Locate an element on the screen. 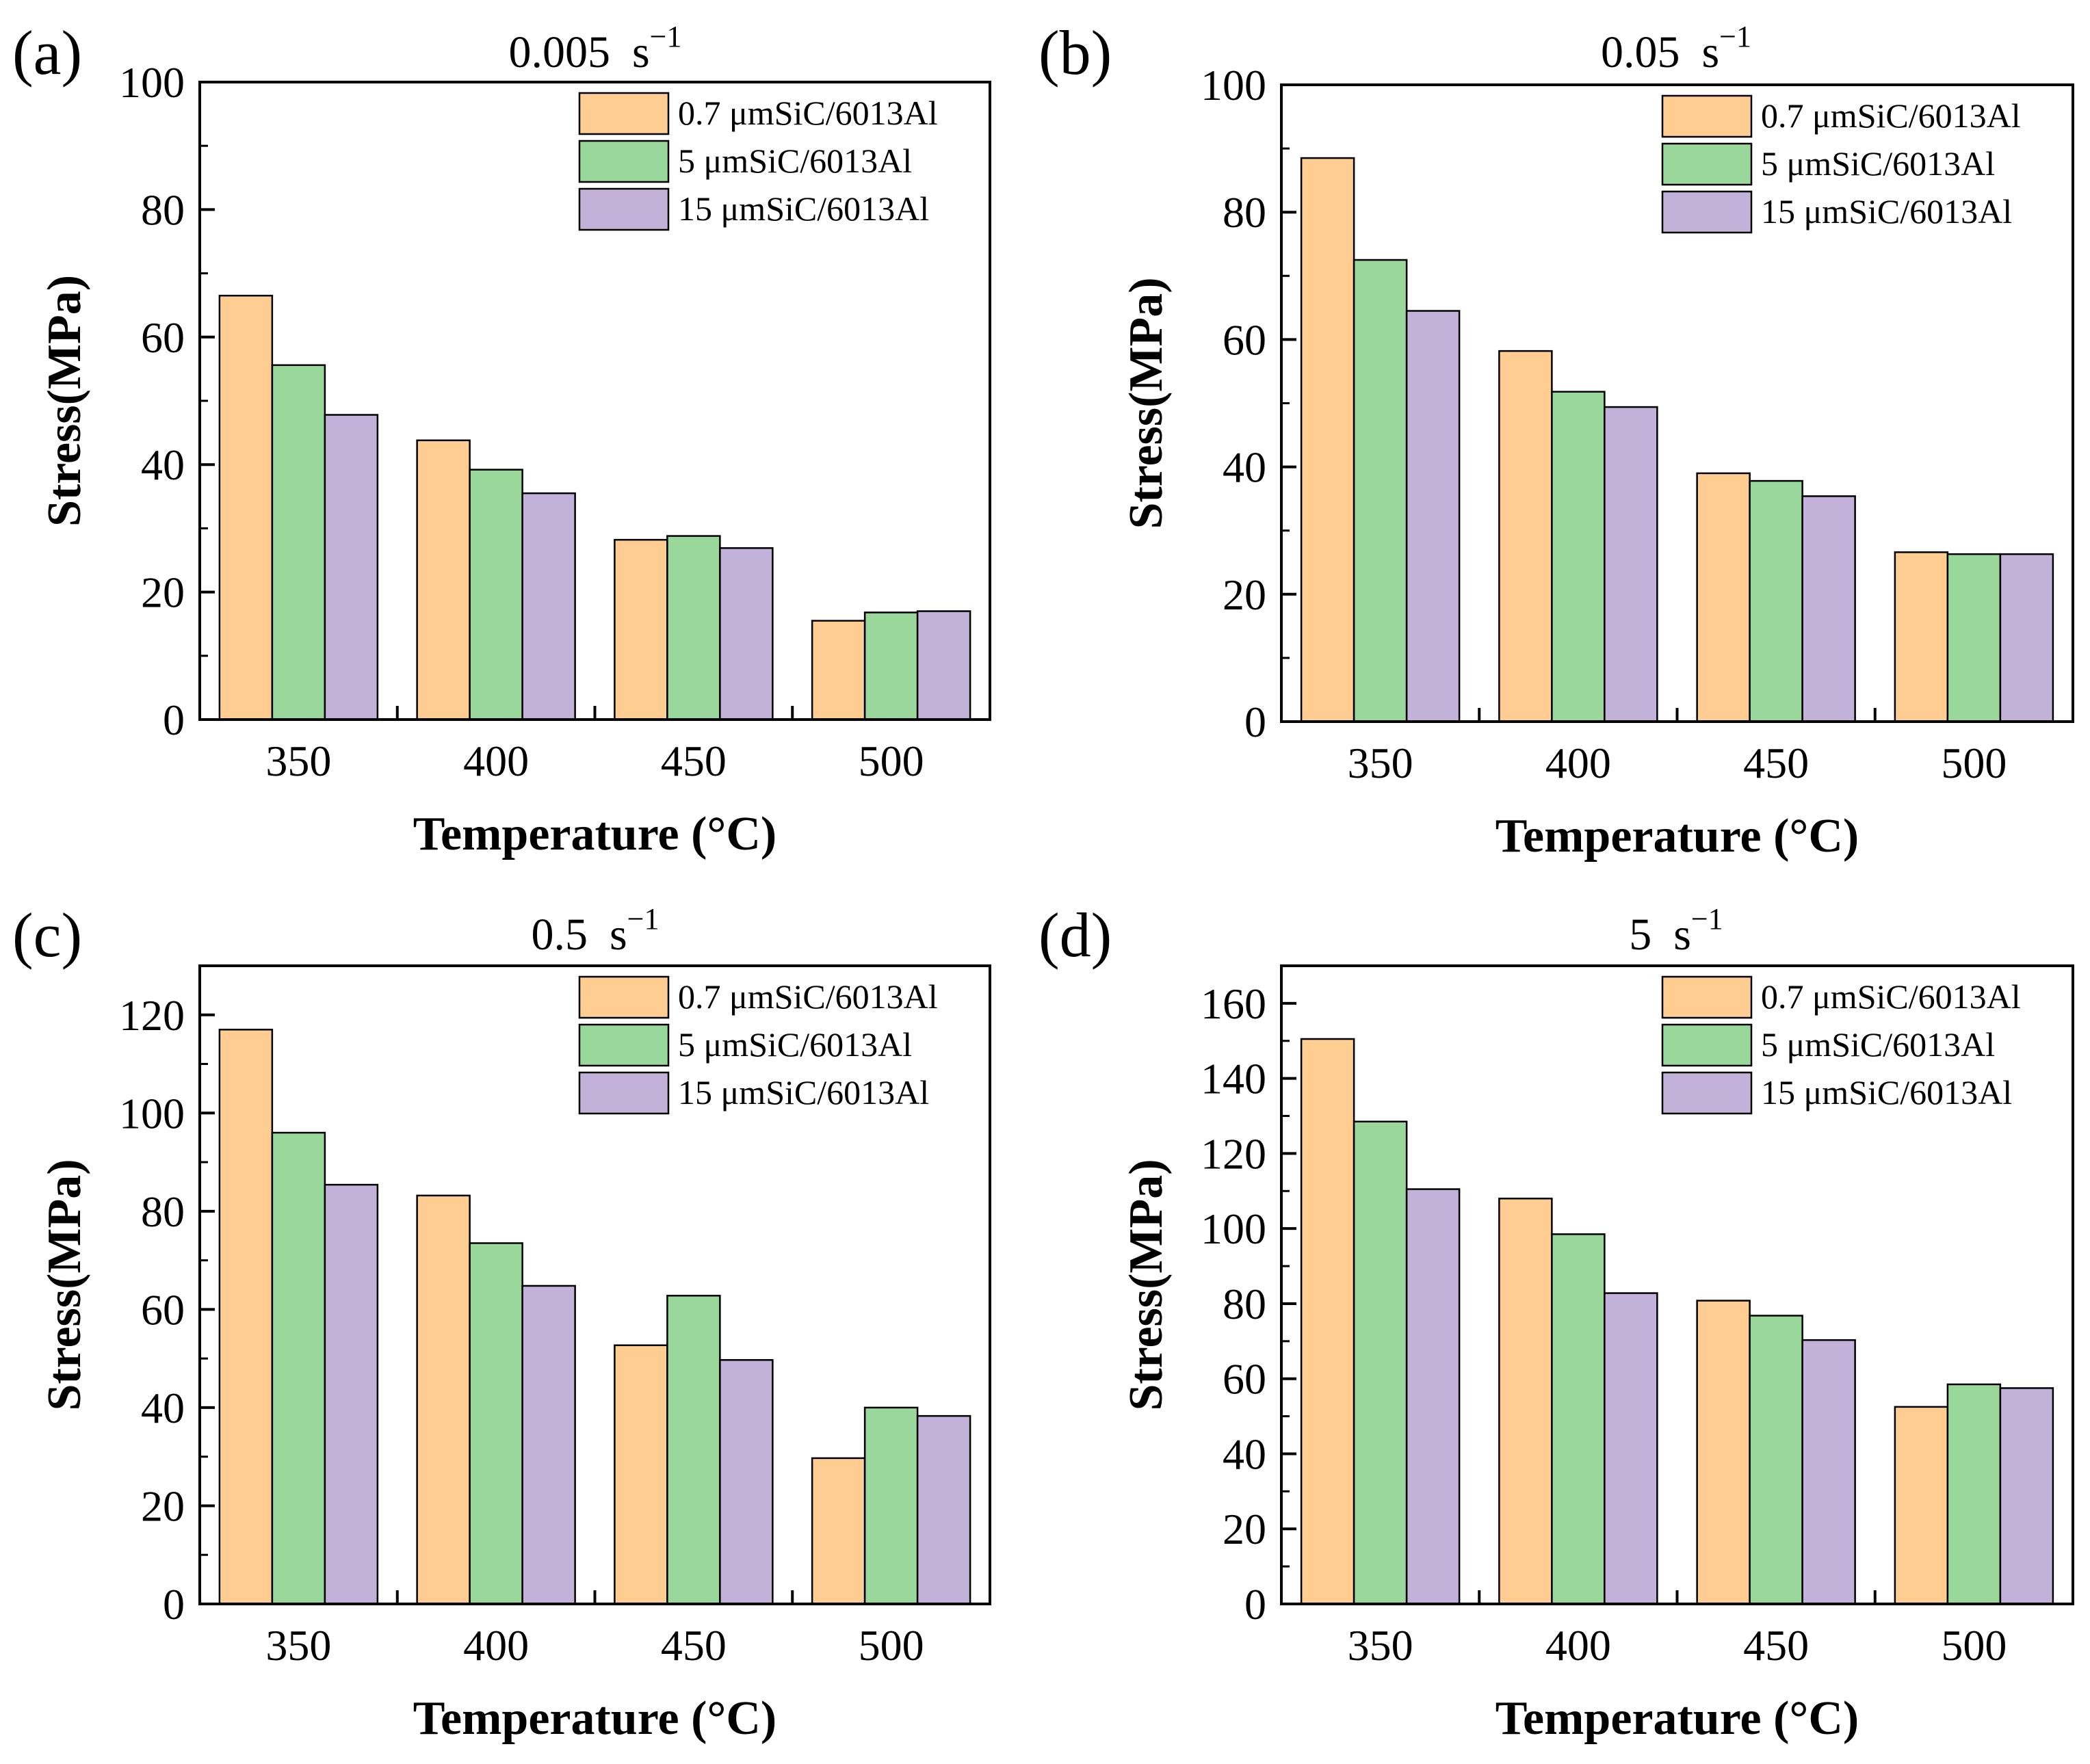 The image size is (2090, 1764). y-tick-label: 0 is located at coordinates (174, 720).